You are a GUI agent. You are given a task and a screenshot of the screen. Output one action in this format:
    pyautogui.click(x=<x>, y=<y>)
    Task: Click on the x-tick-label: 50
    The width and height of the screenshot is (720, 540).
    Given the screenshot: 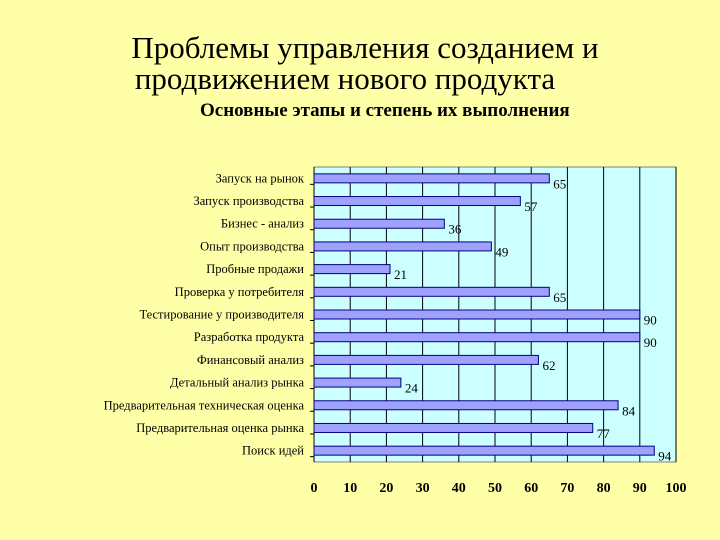 What is the action you would take?
    pyautogui.click(x=495, y=488)
    